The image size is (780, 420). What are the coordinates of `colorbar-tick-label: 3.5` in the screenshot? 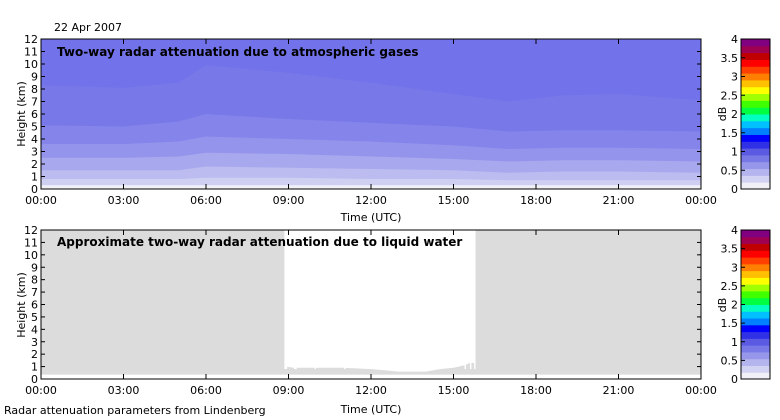 It's located at (730, 249).